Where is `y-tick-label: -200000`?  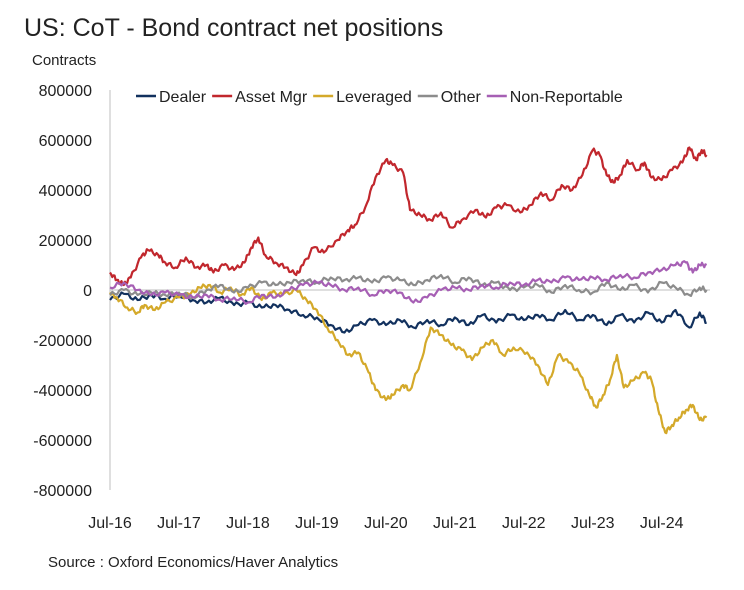 y-tick-label: -200000 is located at coordinates (62, 341).